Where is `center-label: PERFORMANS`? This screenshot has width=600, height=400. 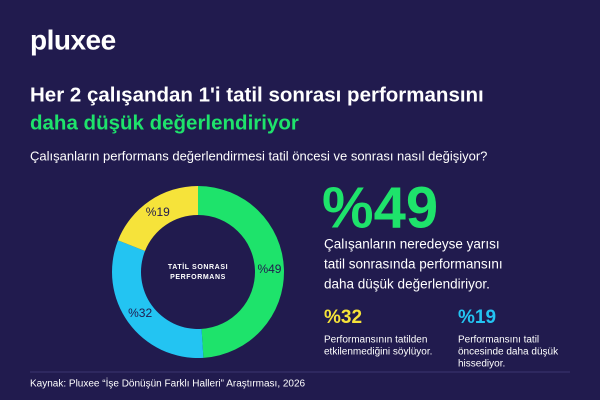
center-label: PERFORMANS is located at coordinates (198, 277).